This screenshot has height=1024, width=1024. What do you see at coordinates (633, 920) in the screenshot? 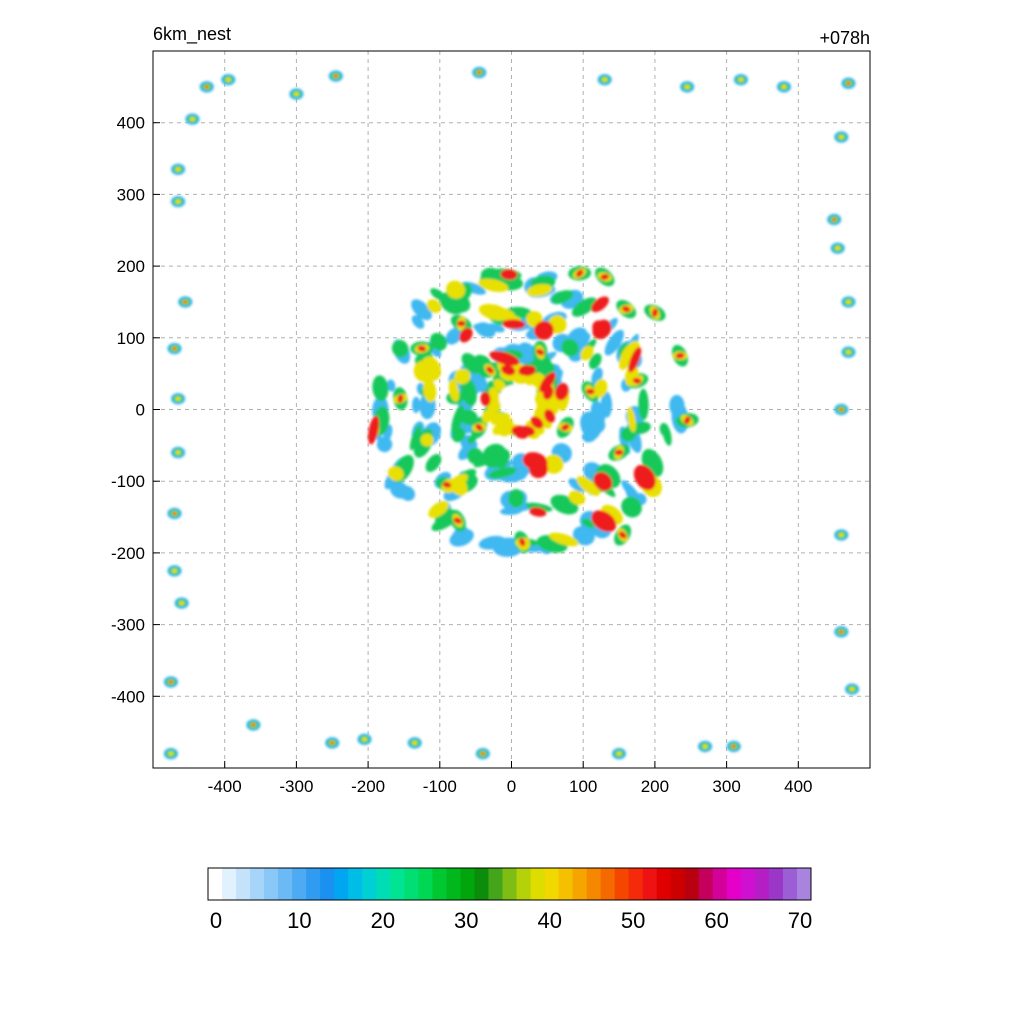
I see `colorbar-tick-label: 50` at bounding box center [633, 920].